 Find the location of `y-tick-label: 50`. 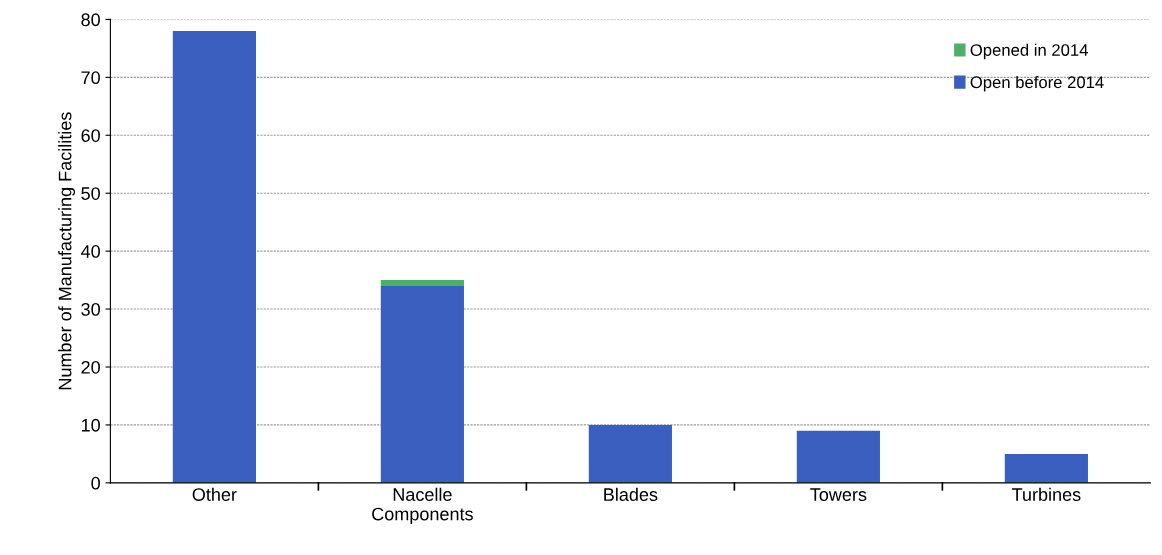

y-tick-label: 50 is located at coordinates (90, 193).